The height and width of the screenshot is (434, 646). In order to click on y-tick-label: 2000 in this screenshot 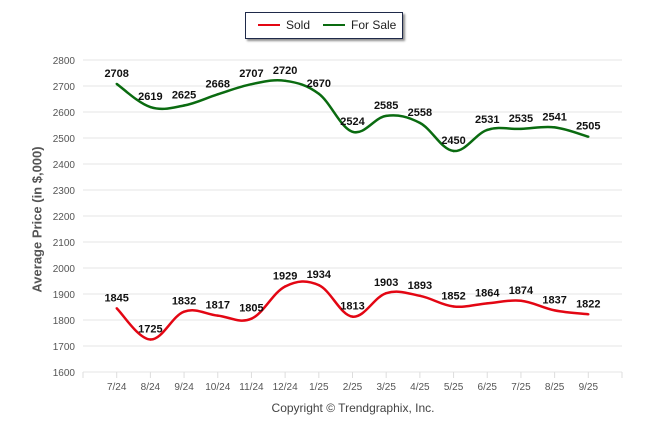, I will do `click(64, 269)`.